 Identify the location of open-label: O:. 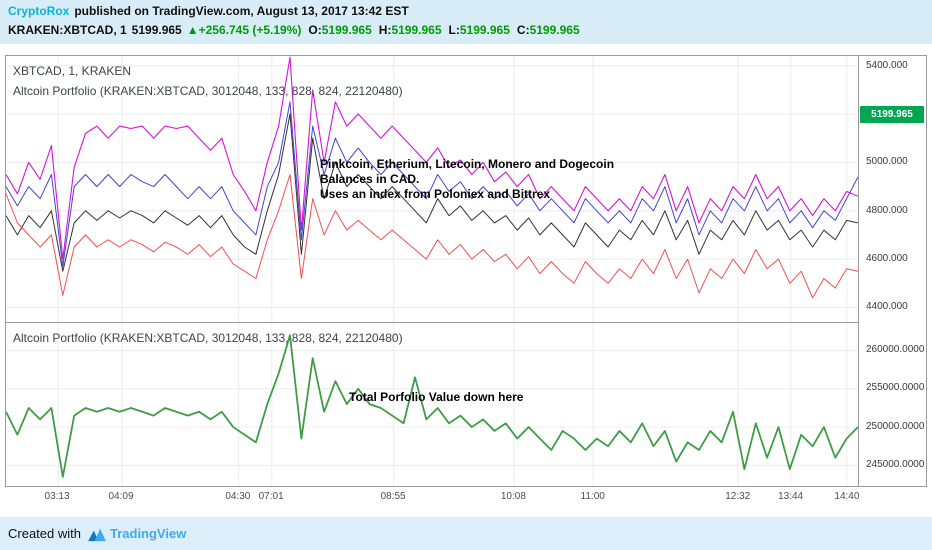
(315, 30).